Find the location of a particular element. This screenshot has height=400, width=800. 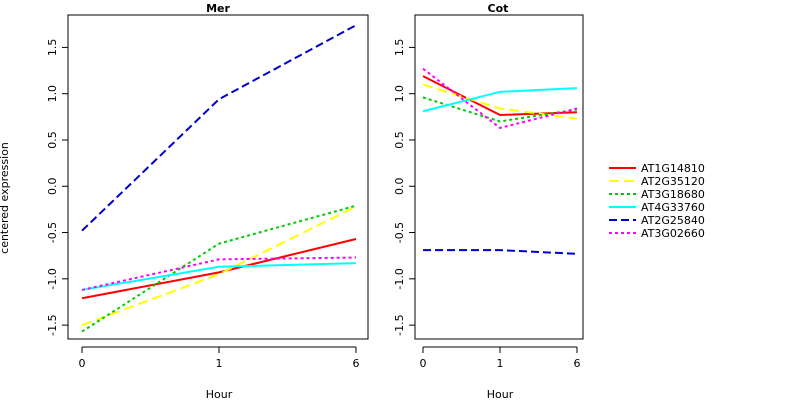

legend-label: AT4G33760 is located at coordinates (673, 207).